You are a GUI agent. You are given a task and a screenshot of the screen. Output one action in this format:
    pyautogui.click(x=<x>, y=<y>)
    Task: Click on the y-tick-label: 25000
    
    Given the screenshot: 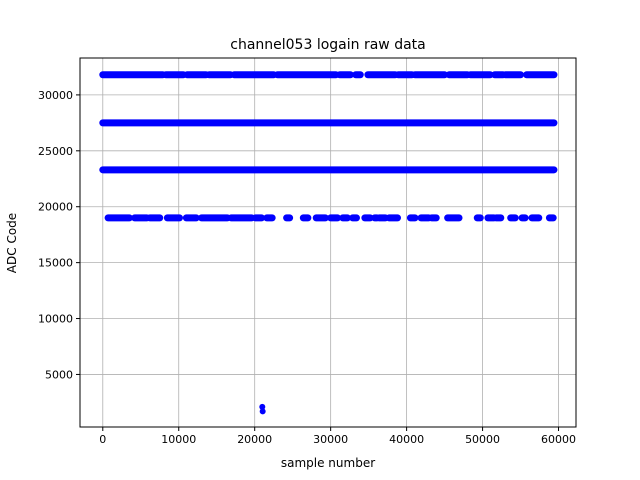 What is the action you would take?
    pyautogui.click(x=55, y=151)
    